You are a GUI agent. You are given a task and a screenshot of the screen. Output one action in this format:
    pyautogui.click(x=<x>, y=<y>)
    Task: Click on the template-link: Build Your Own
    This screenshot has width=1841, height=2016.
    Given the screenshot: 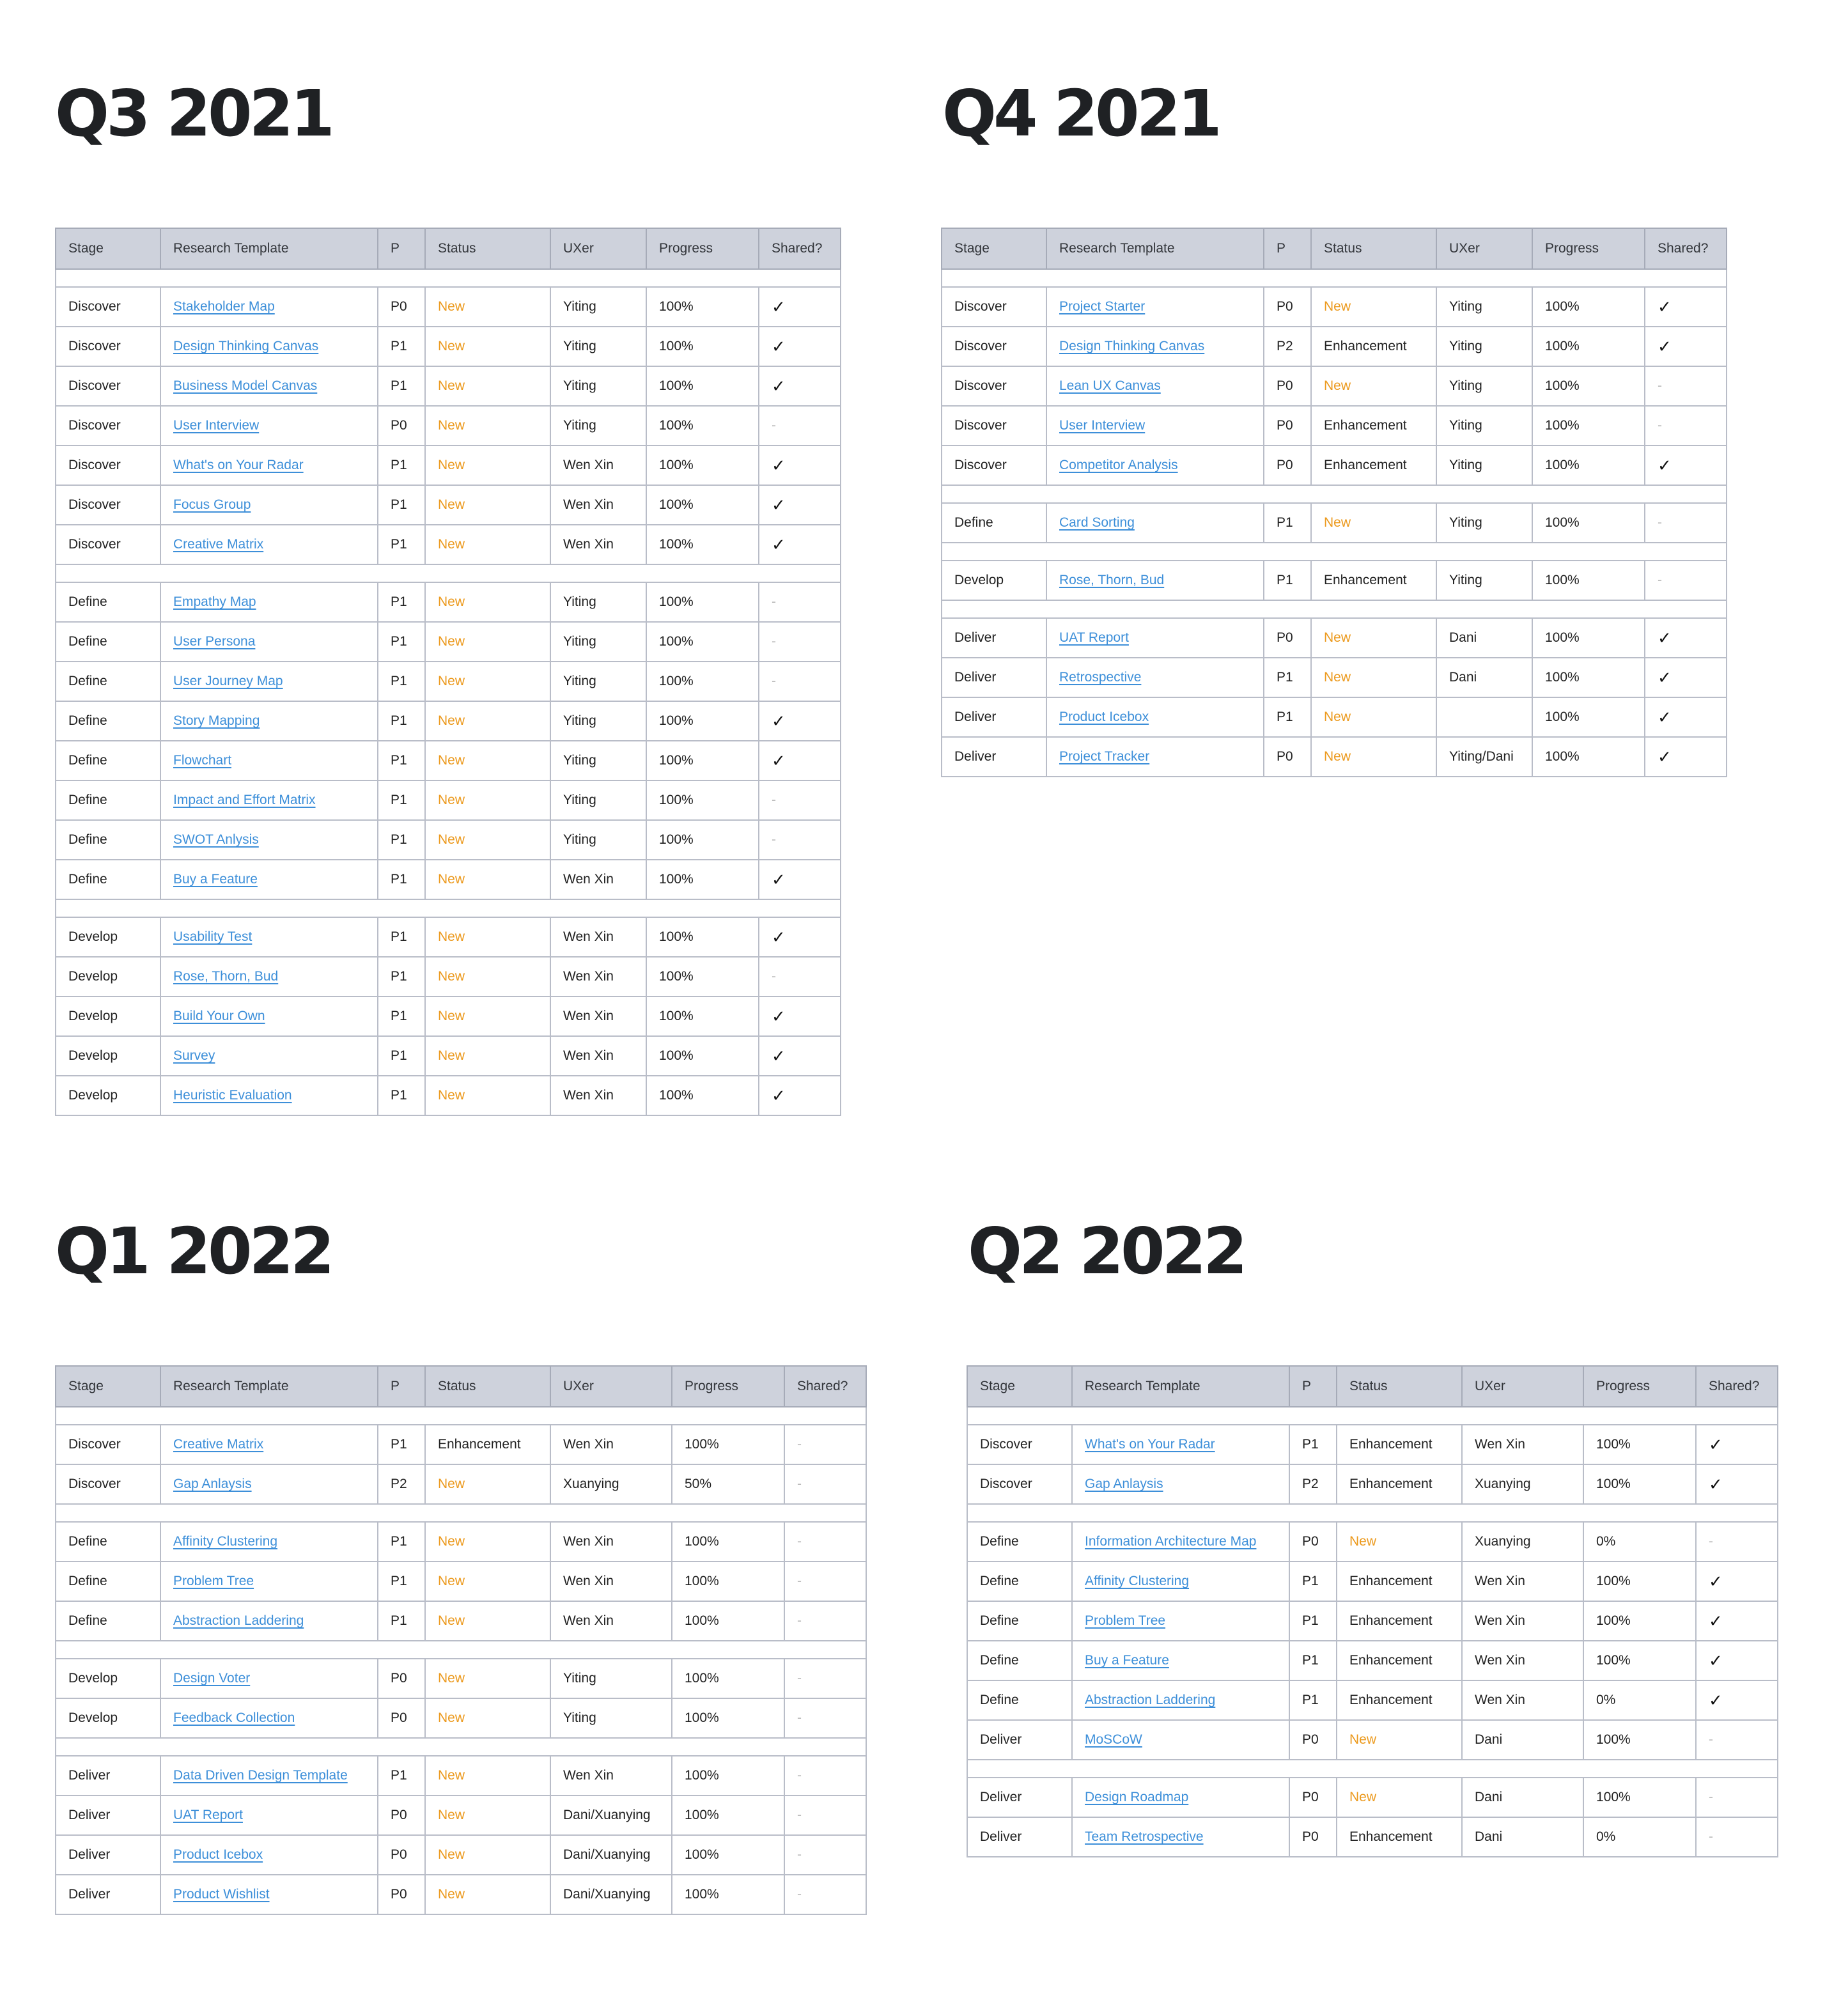 What is the action you would take?
    pyautogui.click(x=219, y=1016)
    